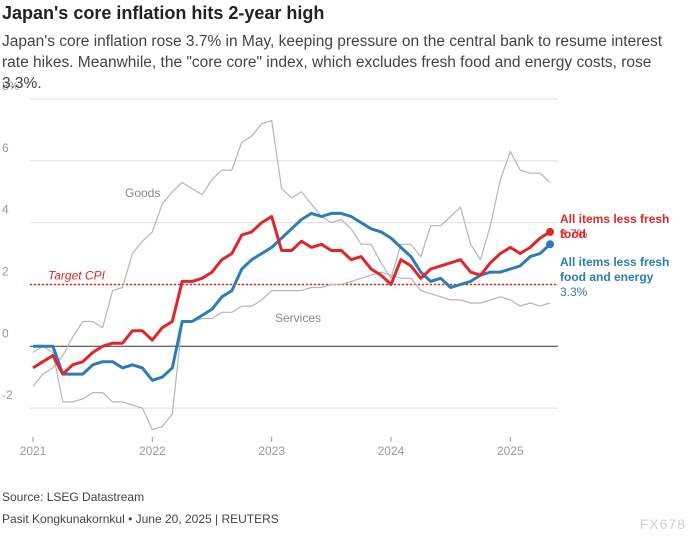 This screenshot has width=700, height=543. What do you see at coordinates (510, 451) in the screenshot?
I see `x-tick-label: 2025` at bounding box center [510, 451].